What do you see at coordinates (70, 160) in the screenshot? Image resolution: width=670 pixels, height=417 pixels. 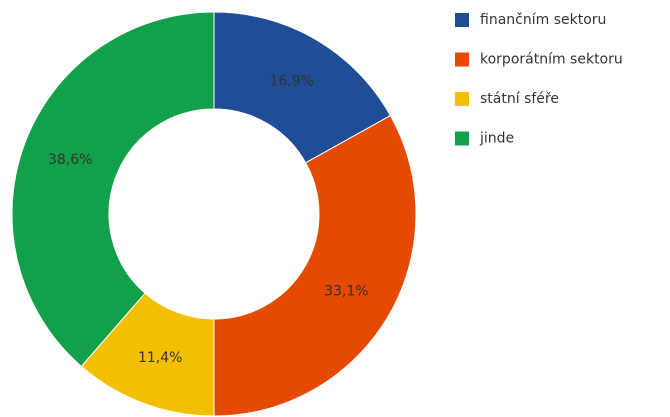 I see `data-label: 38,6%` at bounding box center [70, 160].